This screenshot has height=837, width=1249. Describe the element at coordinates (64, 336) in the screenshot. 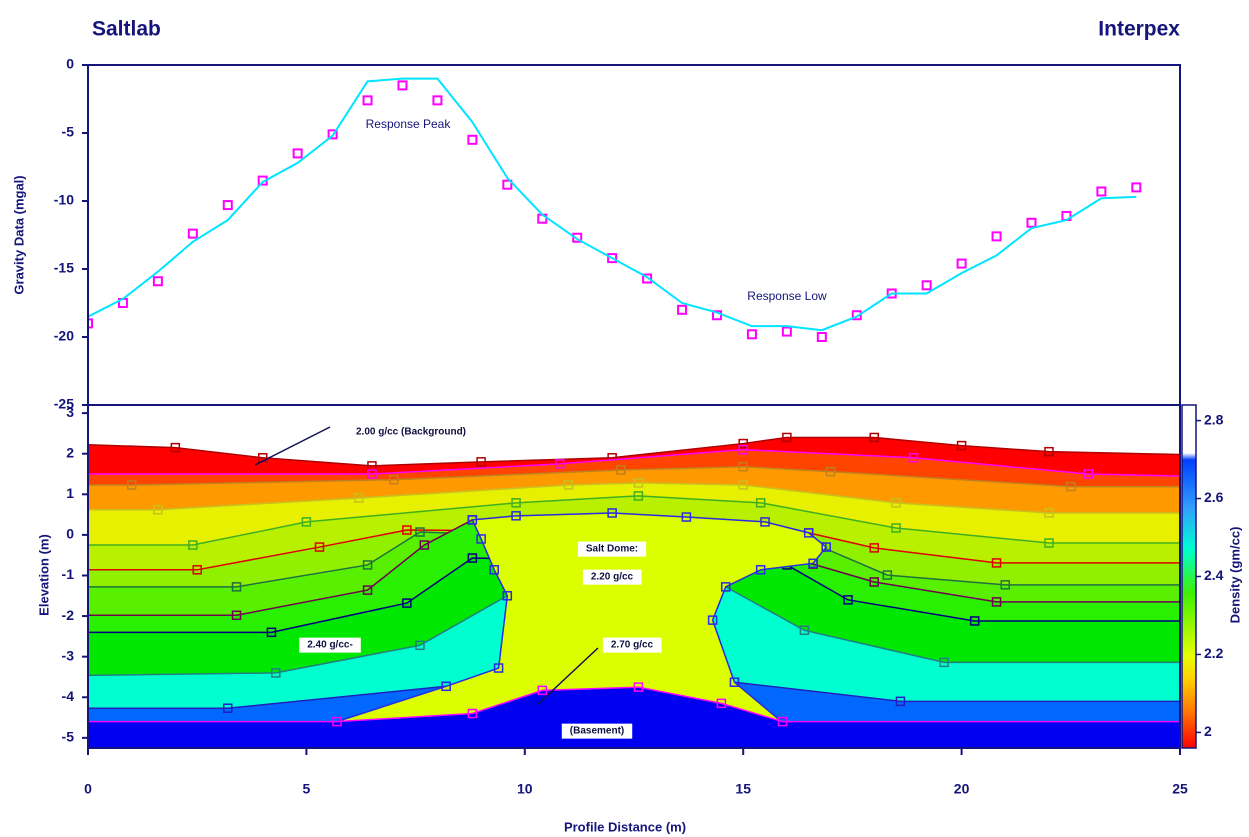

I see `y-tick-label: -20` at that location.